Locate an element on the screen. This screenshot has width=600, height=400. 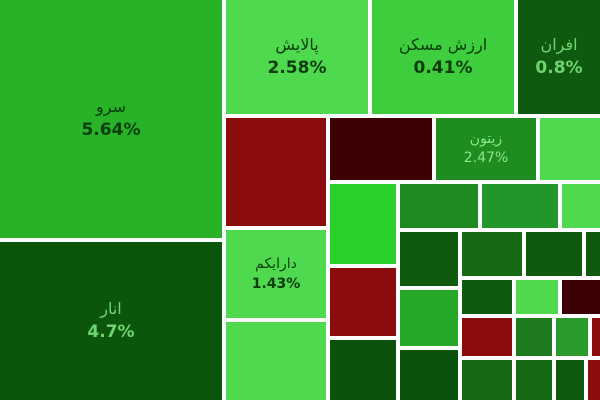
tile: انار 4.7% is located at coordinates (111, 321).